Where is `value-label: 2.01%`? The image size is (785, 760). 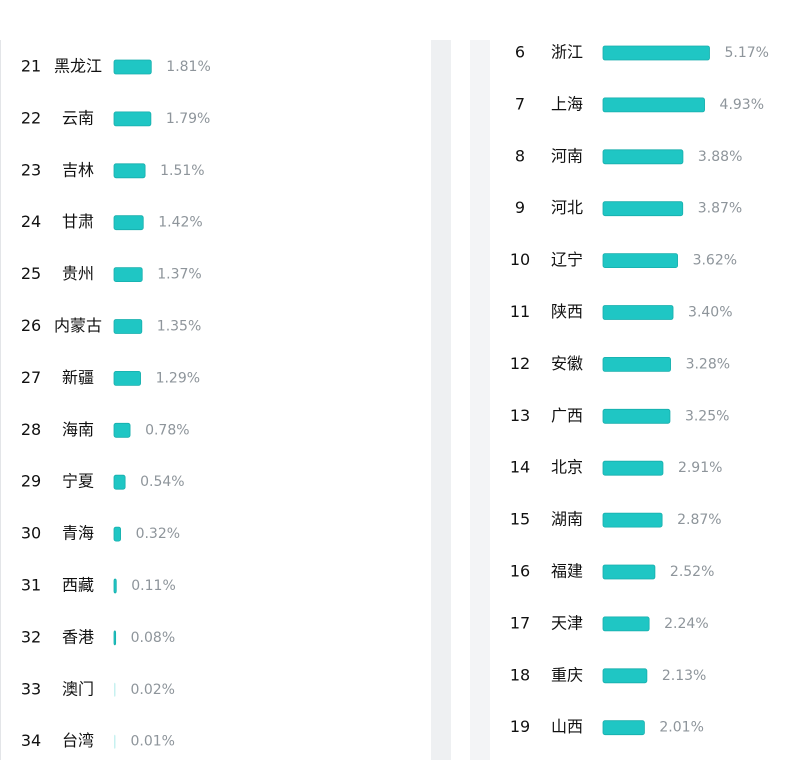
value-label: 2.01% is located at coordinates (681, 728).